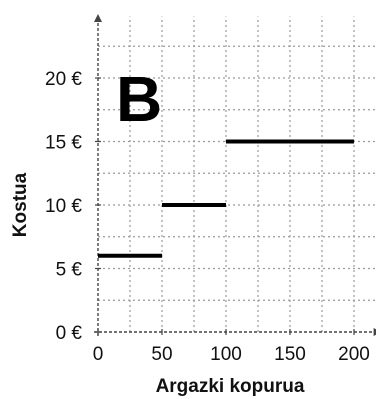  I want to click on x-tick-label: 150, so click(290, 354).